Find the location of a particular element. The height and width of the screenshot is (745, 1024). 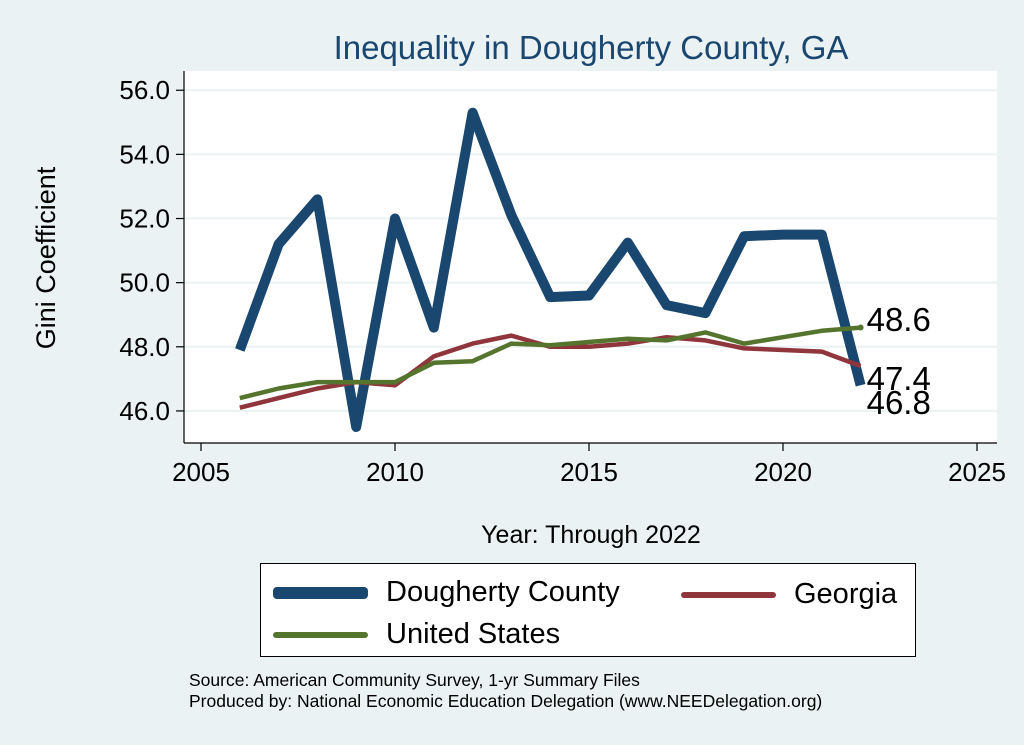

y-axis-label: Gini Coefficient is located at coordinates (46, 257).